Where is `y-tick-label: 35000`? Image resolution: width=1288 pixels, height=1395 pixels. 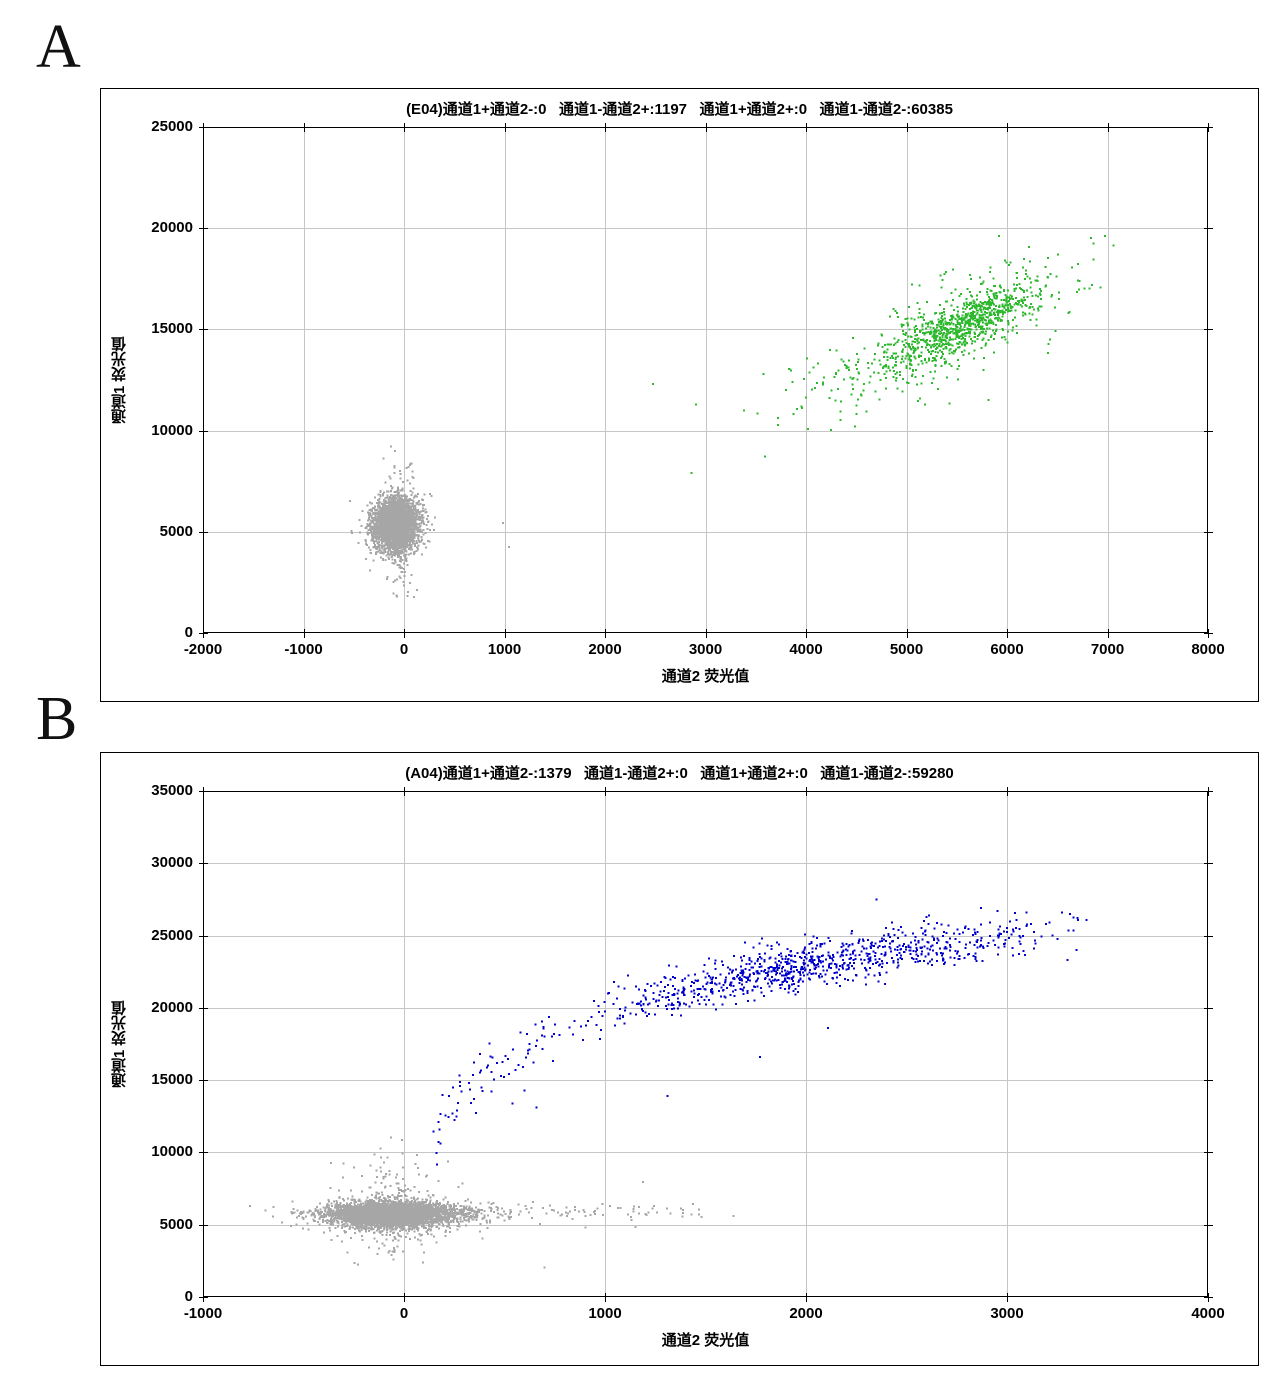
y-tick-label: 35000 is located at coordinates (172, 790).